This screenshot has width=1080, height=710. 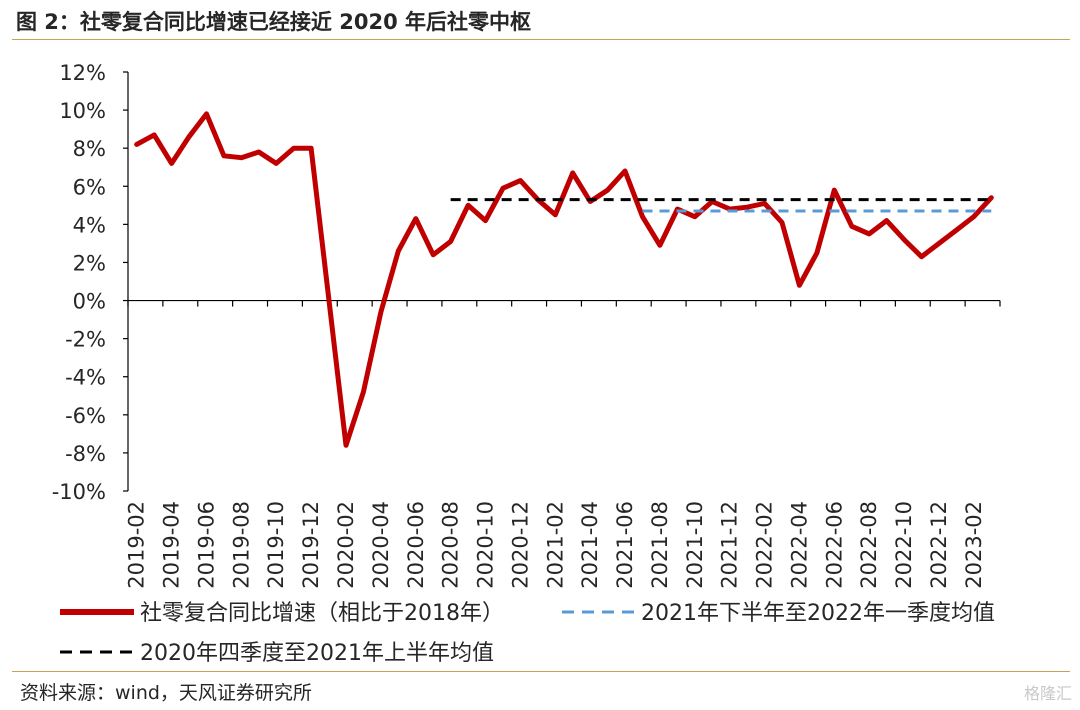 I want to click on x-tick-label: 2020-02, so click(x=346, y=545).